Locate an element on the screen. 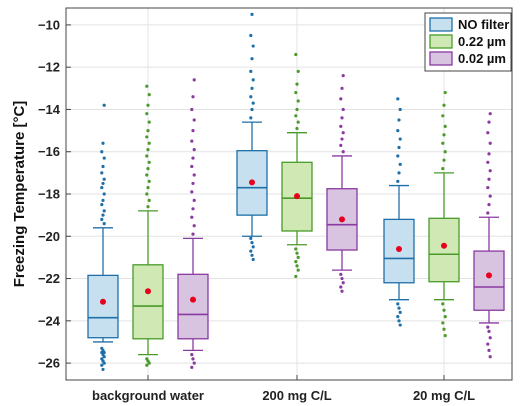 This screenshot has width=531, height=406. y-tick-label: −16 is located at coordinates (49, 151).